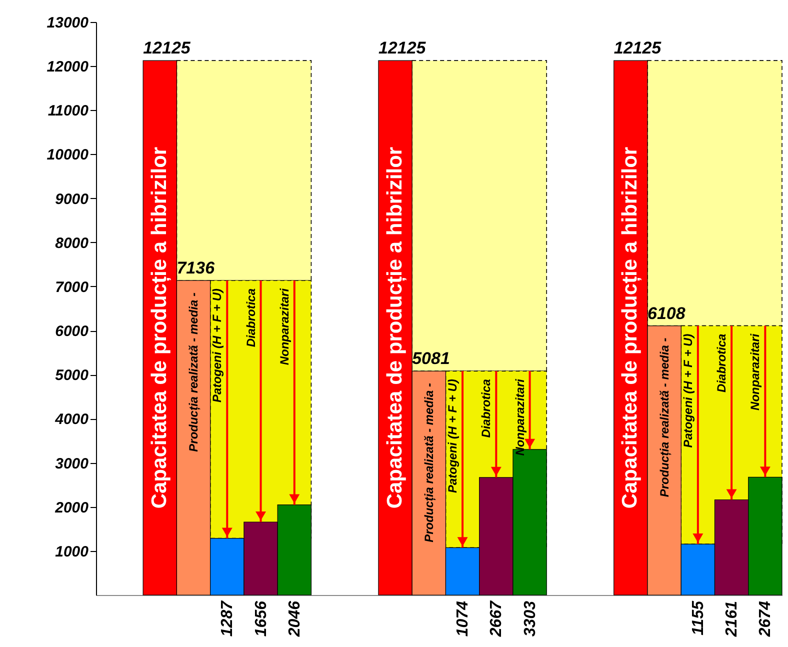  Describe the element at coordinates (497, 619) in the screenshot. I see `data-label: 2667` at that location.